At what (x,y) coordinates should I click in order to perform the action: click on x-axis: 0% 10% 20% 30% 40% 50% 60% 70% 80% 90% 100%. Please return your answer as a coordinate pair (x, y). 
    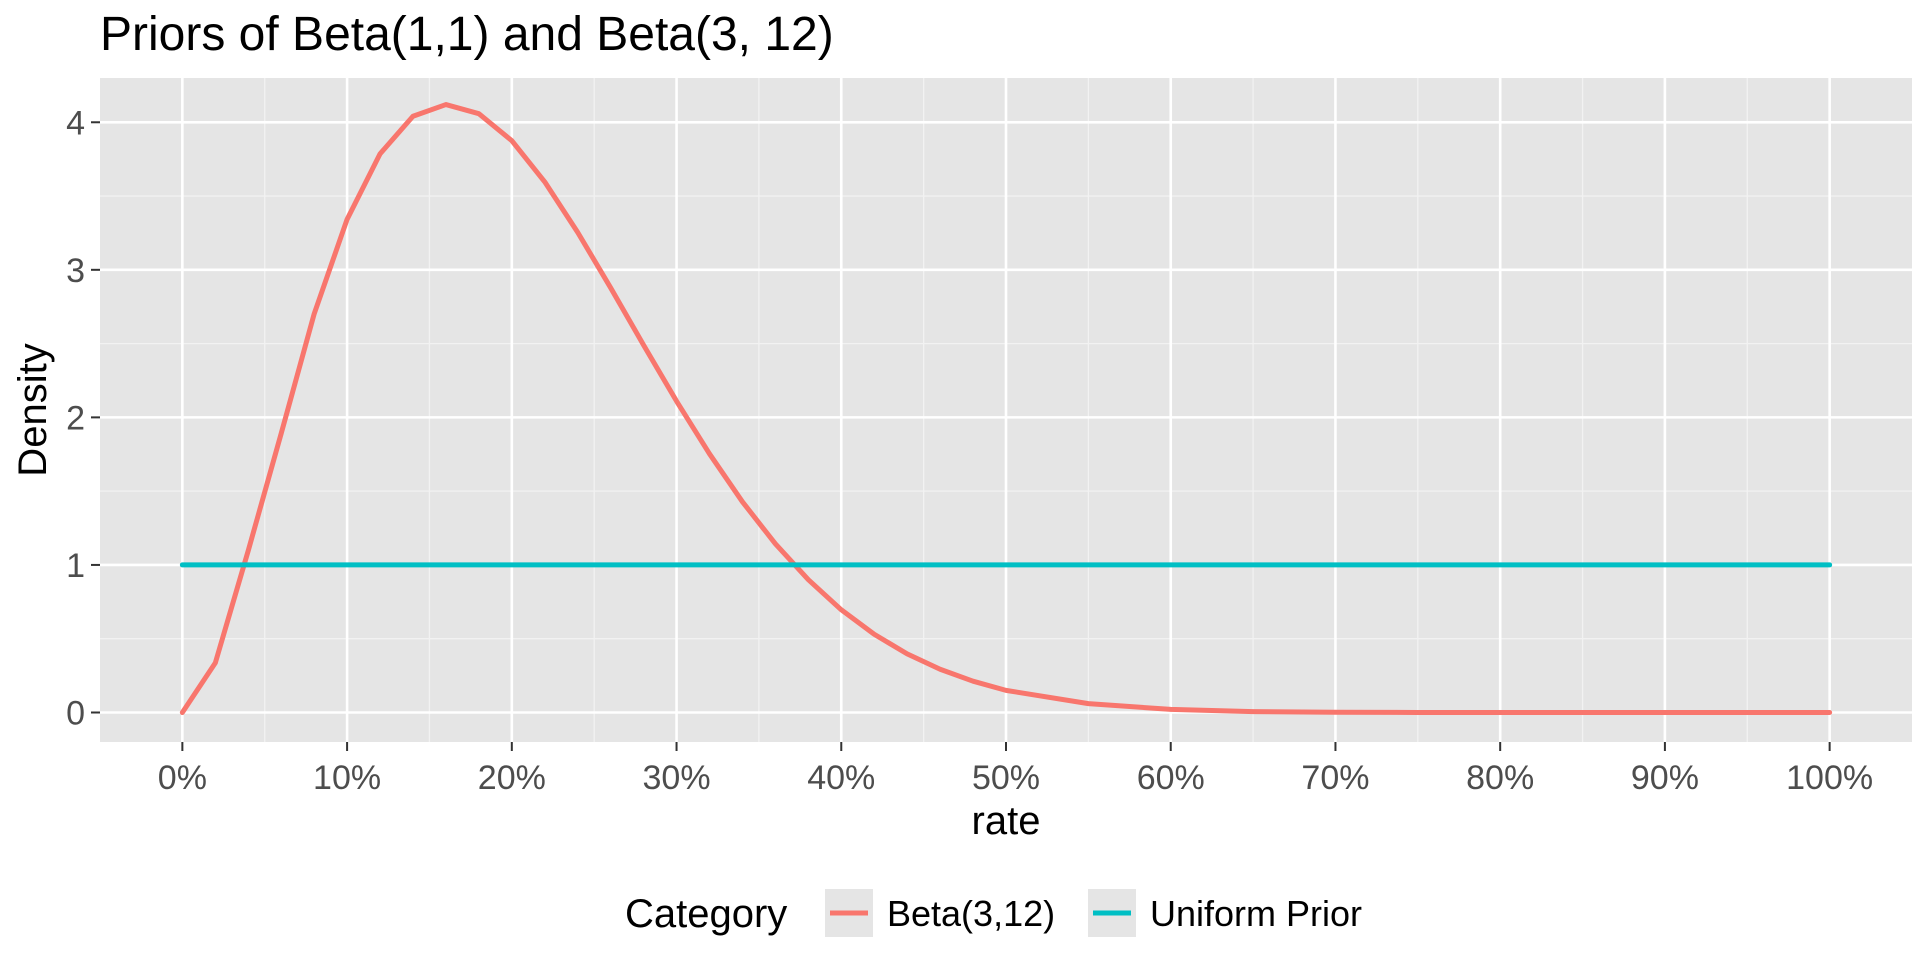
    Looking at the image, I should click on (1015, 769).